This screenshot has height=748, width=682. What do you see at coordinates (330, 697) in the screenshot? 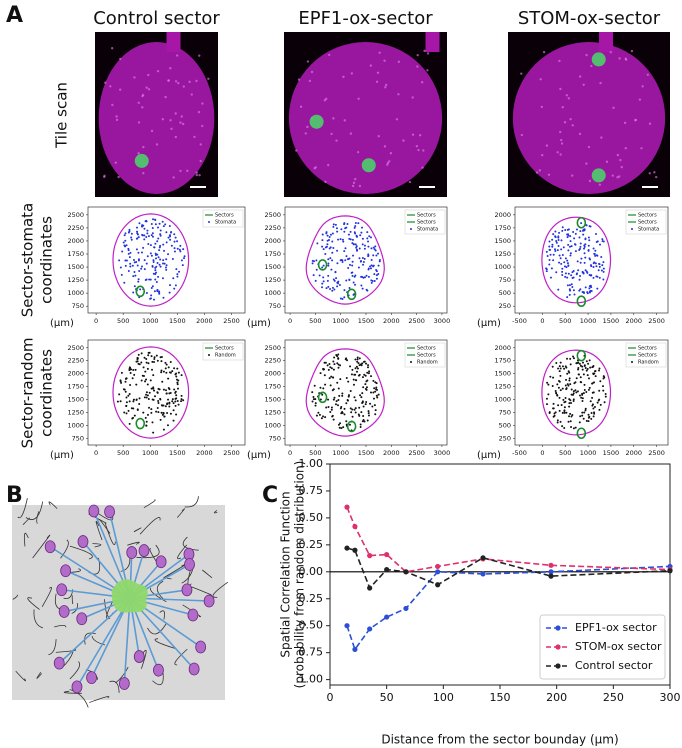
I see `x-tick-label: 0` at bounding box center [330, 697].